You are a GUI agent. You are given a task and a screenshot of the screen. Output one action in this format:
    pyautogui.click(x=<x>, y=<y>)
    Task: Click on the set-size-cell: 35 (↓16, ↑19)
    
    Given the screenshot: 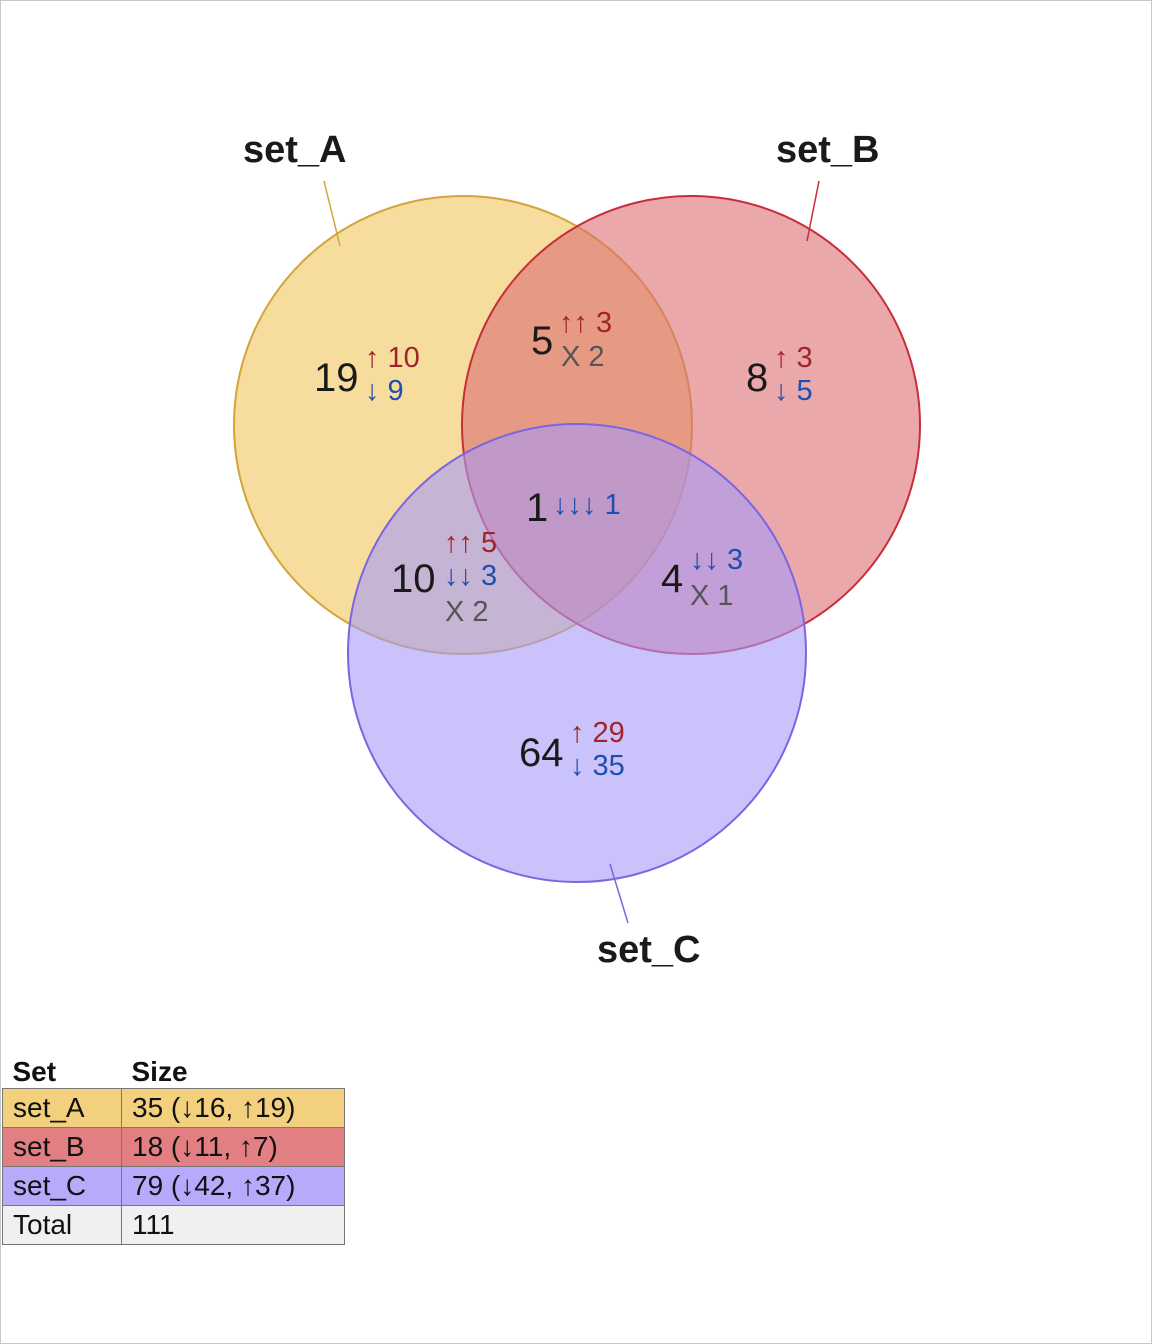 What is the action you would take?
    pyautogui.click(x=233, y=1108)
    